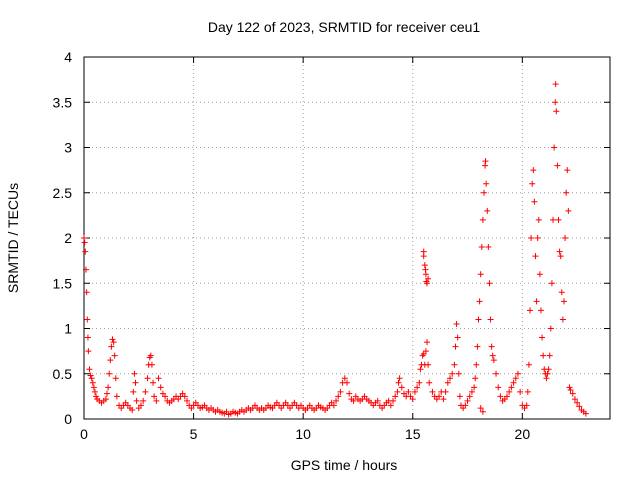  What do you see at coordinates (413, 434) in the screenshot?
I see `x-tick-label: 15` at bounding box center [413, 434].